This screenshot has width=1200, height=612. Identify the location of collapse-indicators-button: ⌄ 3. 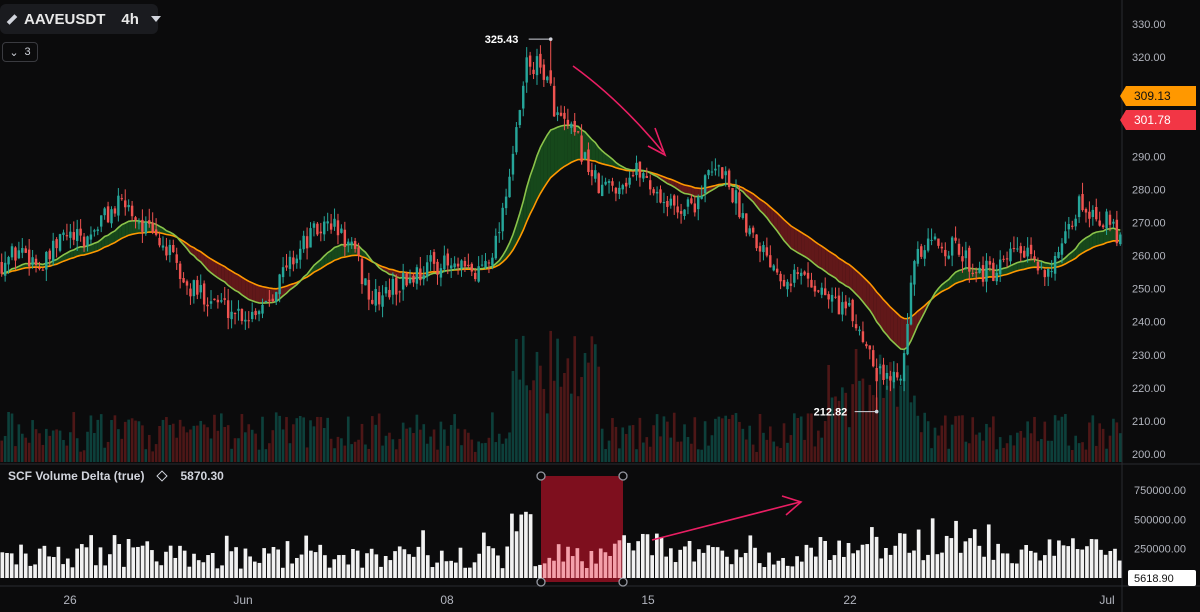
(20, 52).